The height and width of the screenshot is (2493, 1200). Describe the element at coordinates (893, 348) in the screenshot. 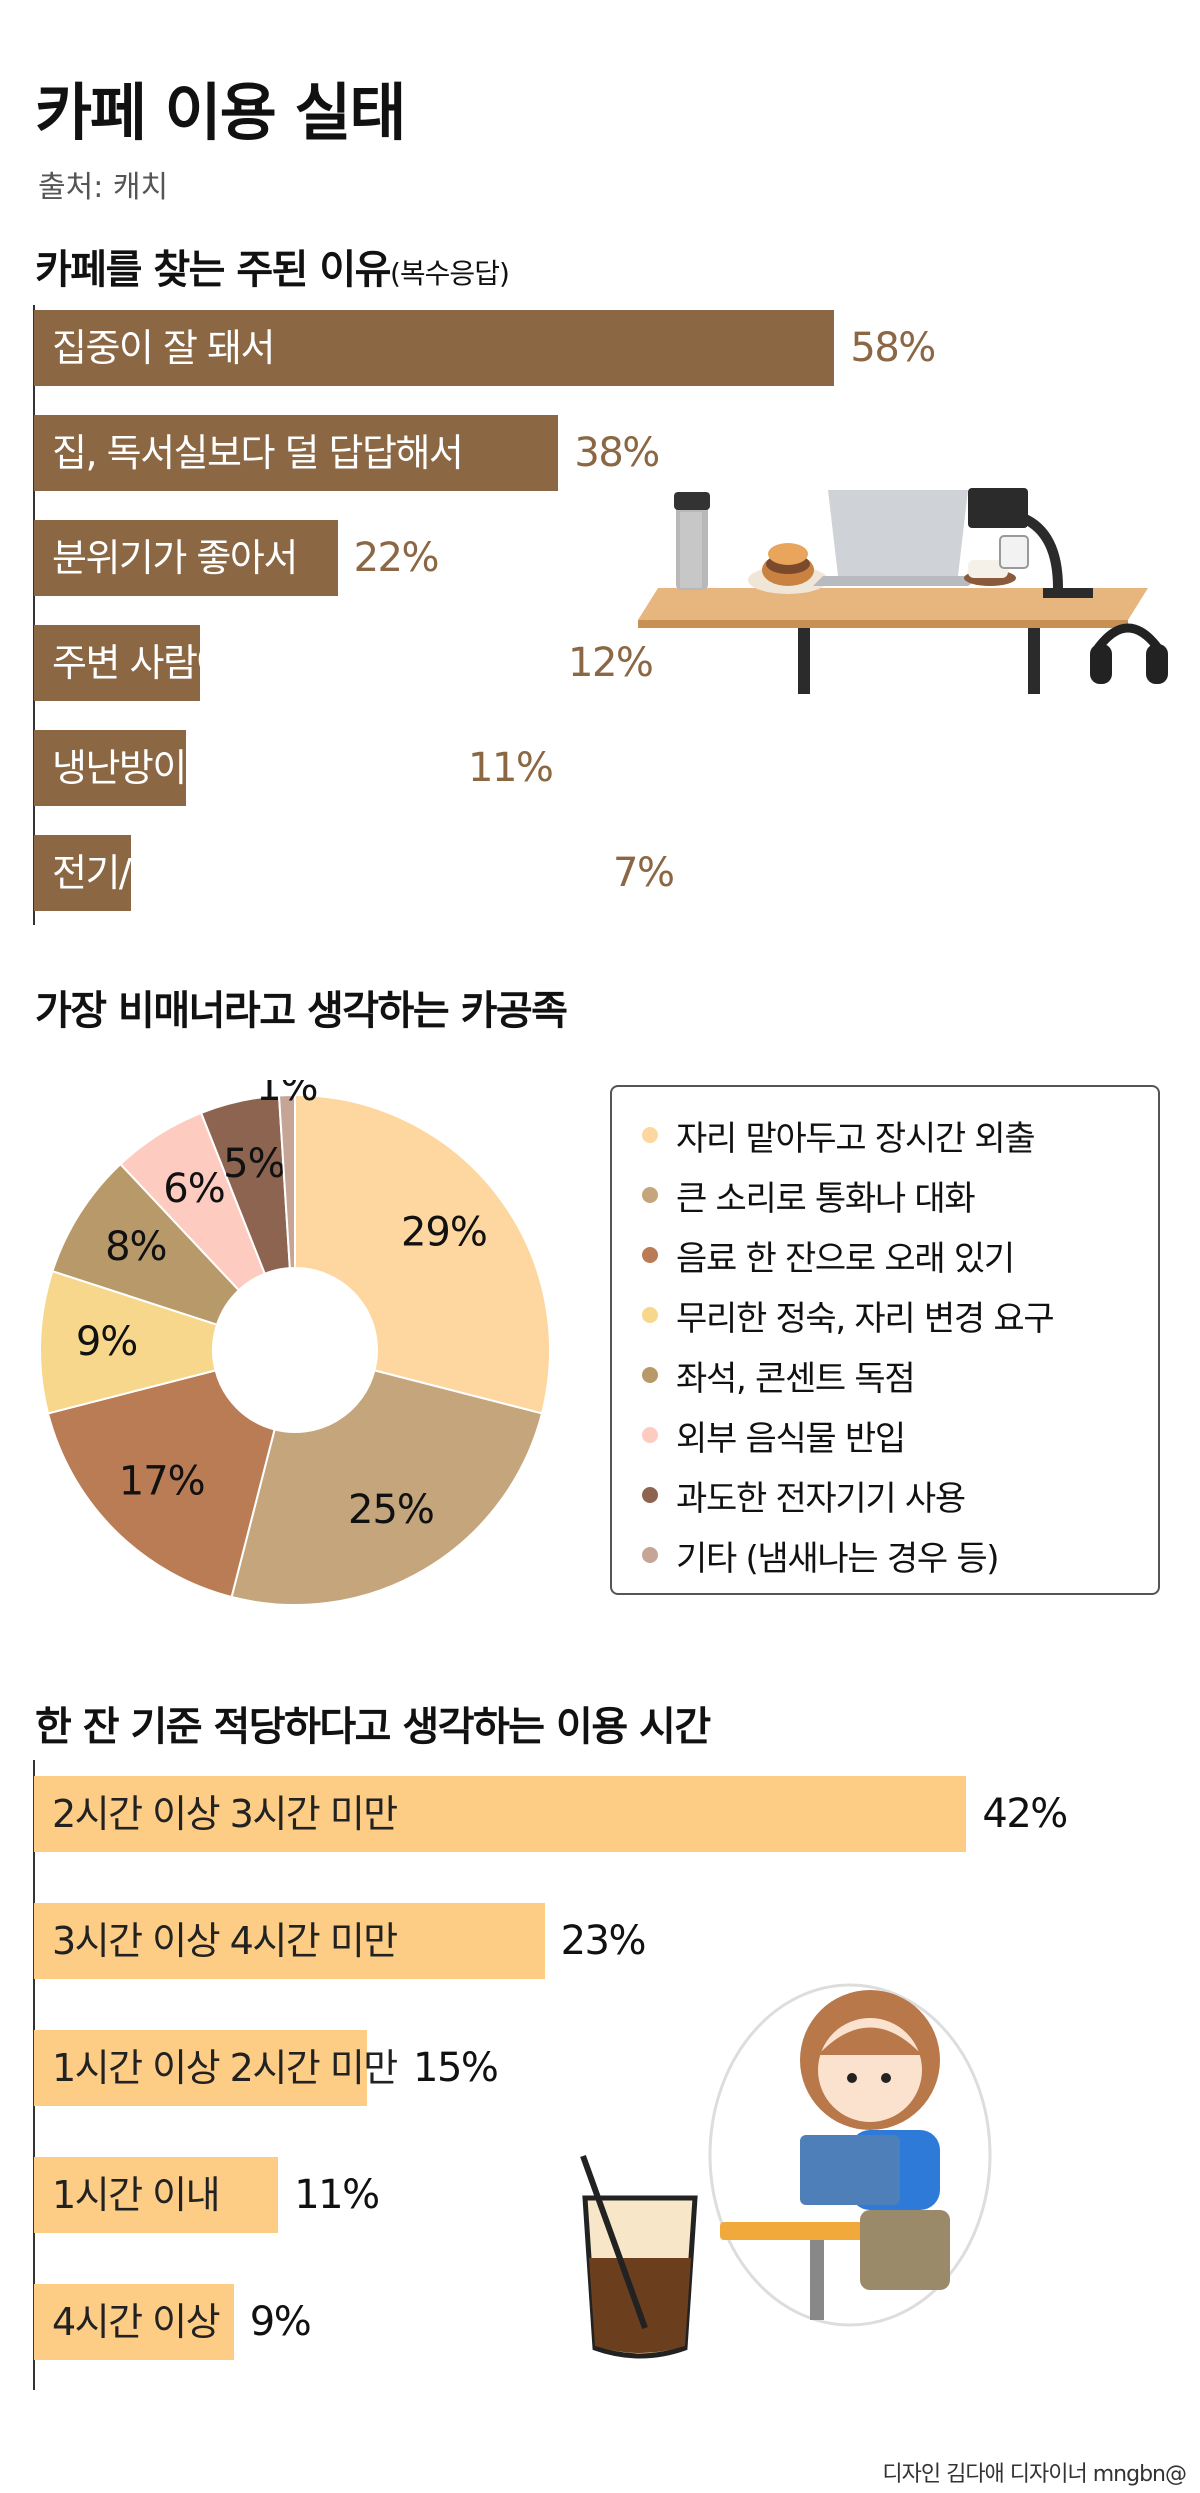

I see `section1-value-label: 58%` at that location.